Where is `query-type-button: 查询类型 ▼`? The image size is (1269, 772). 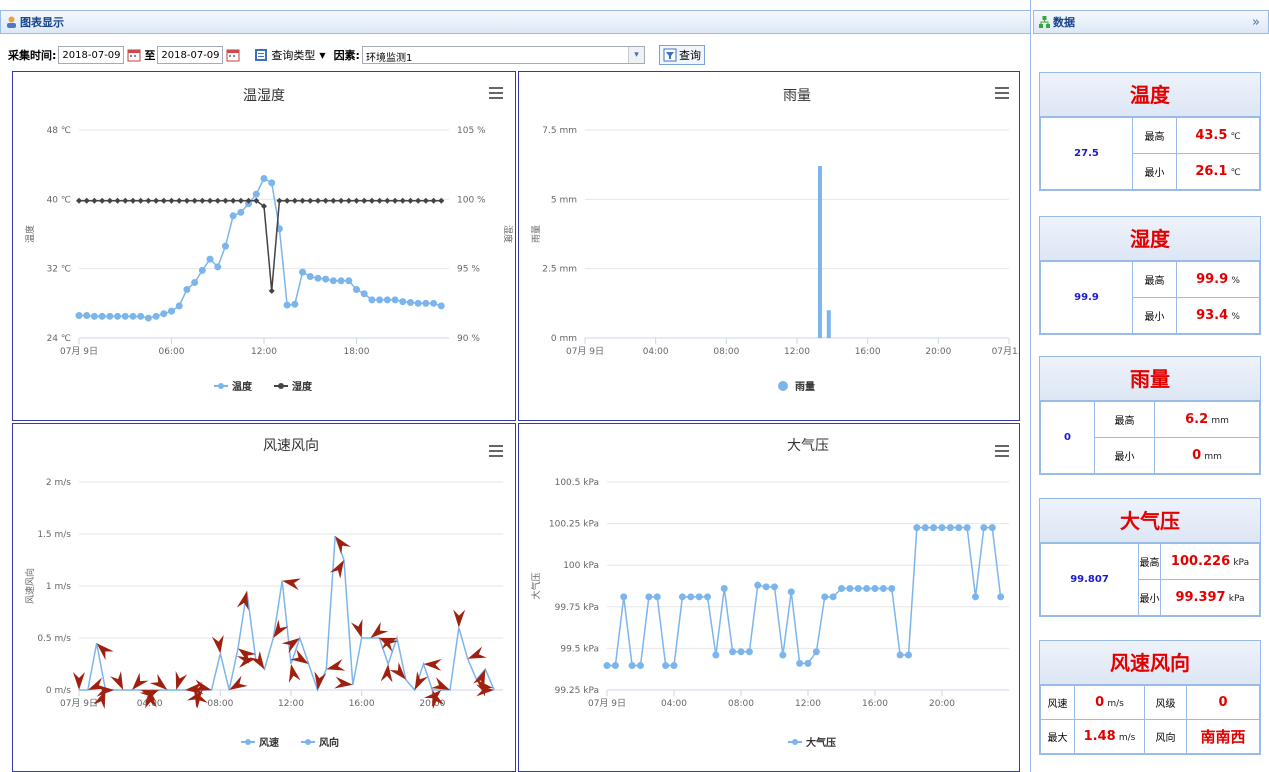 query-type-button: 查询类型 ▼ is located at coordinates (288, 55).